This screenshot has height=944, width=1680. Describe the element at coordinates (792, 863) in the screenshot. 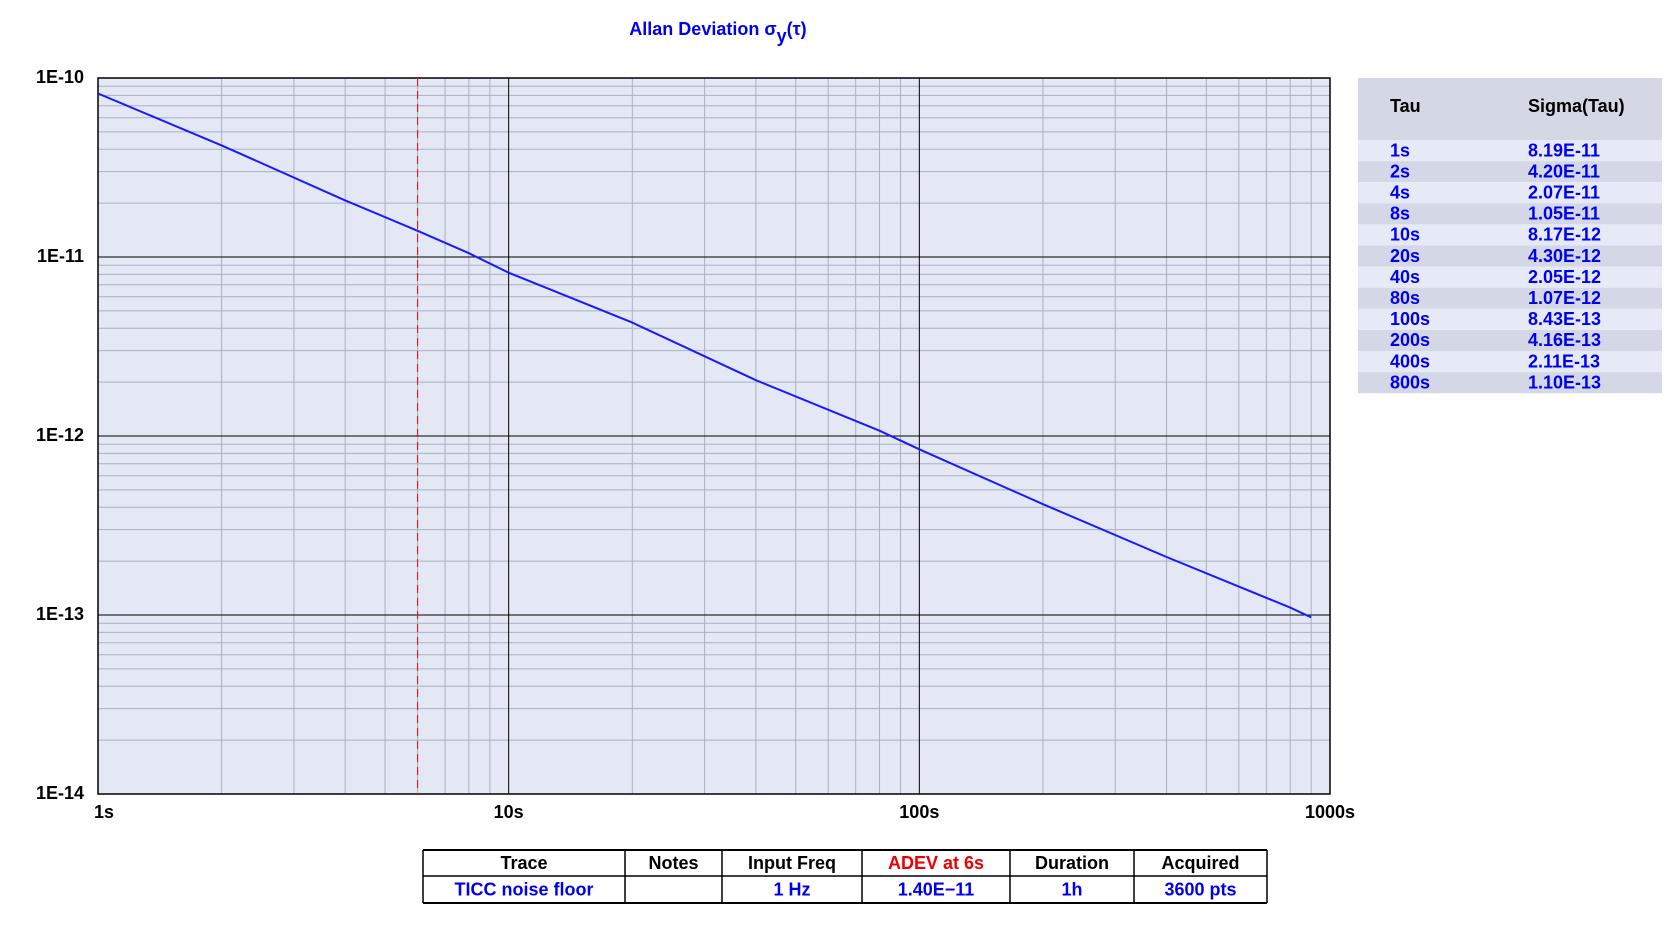

I see `info-header: Input Freq` at that location.